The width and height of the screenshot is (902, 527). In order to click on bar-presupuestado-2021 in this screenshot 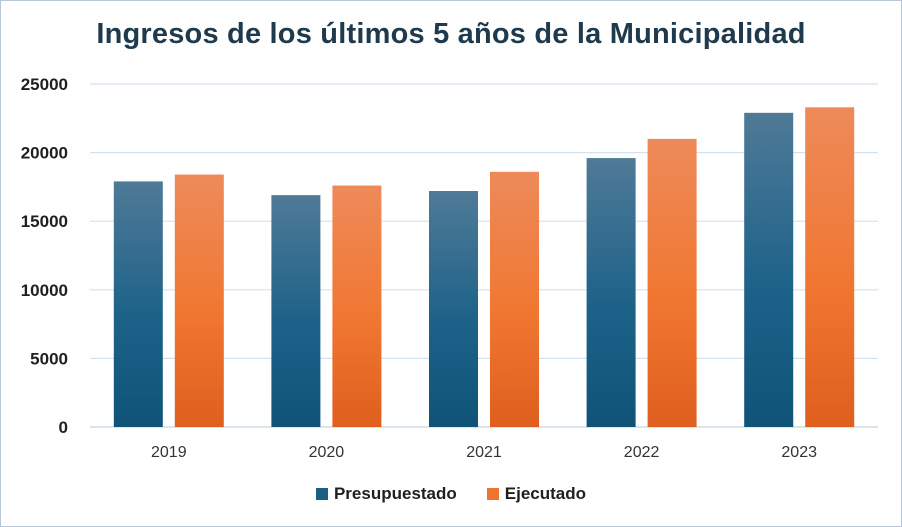, I will do `click(453, 309)`.